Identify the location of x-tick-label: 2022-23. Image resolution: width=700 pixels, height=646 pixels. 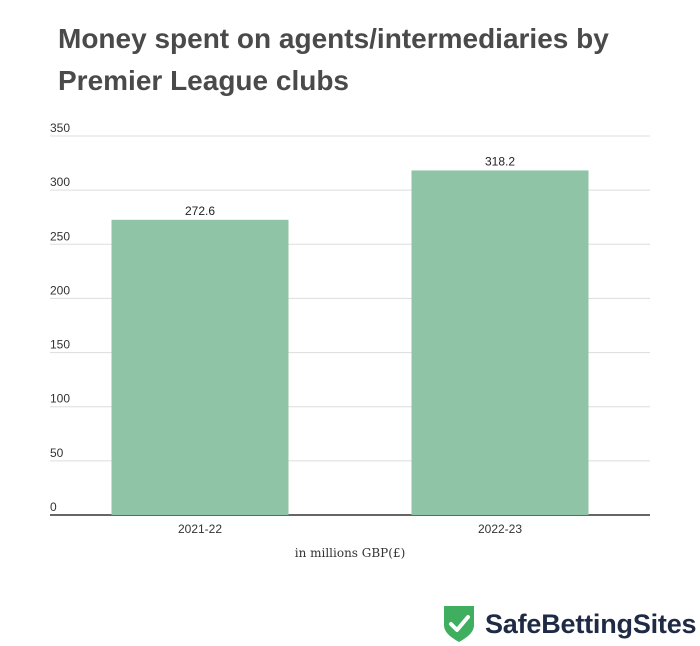
(500, 529).